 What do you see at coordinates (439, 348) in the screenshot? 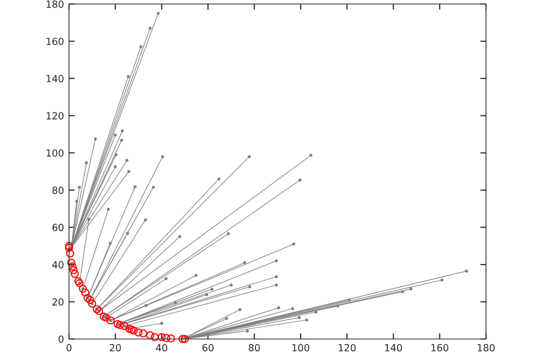
I see `x-tick-label: 160` at bounding box center [439, 348].